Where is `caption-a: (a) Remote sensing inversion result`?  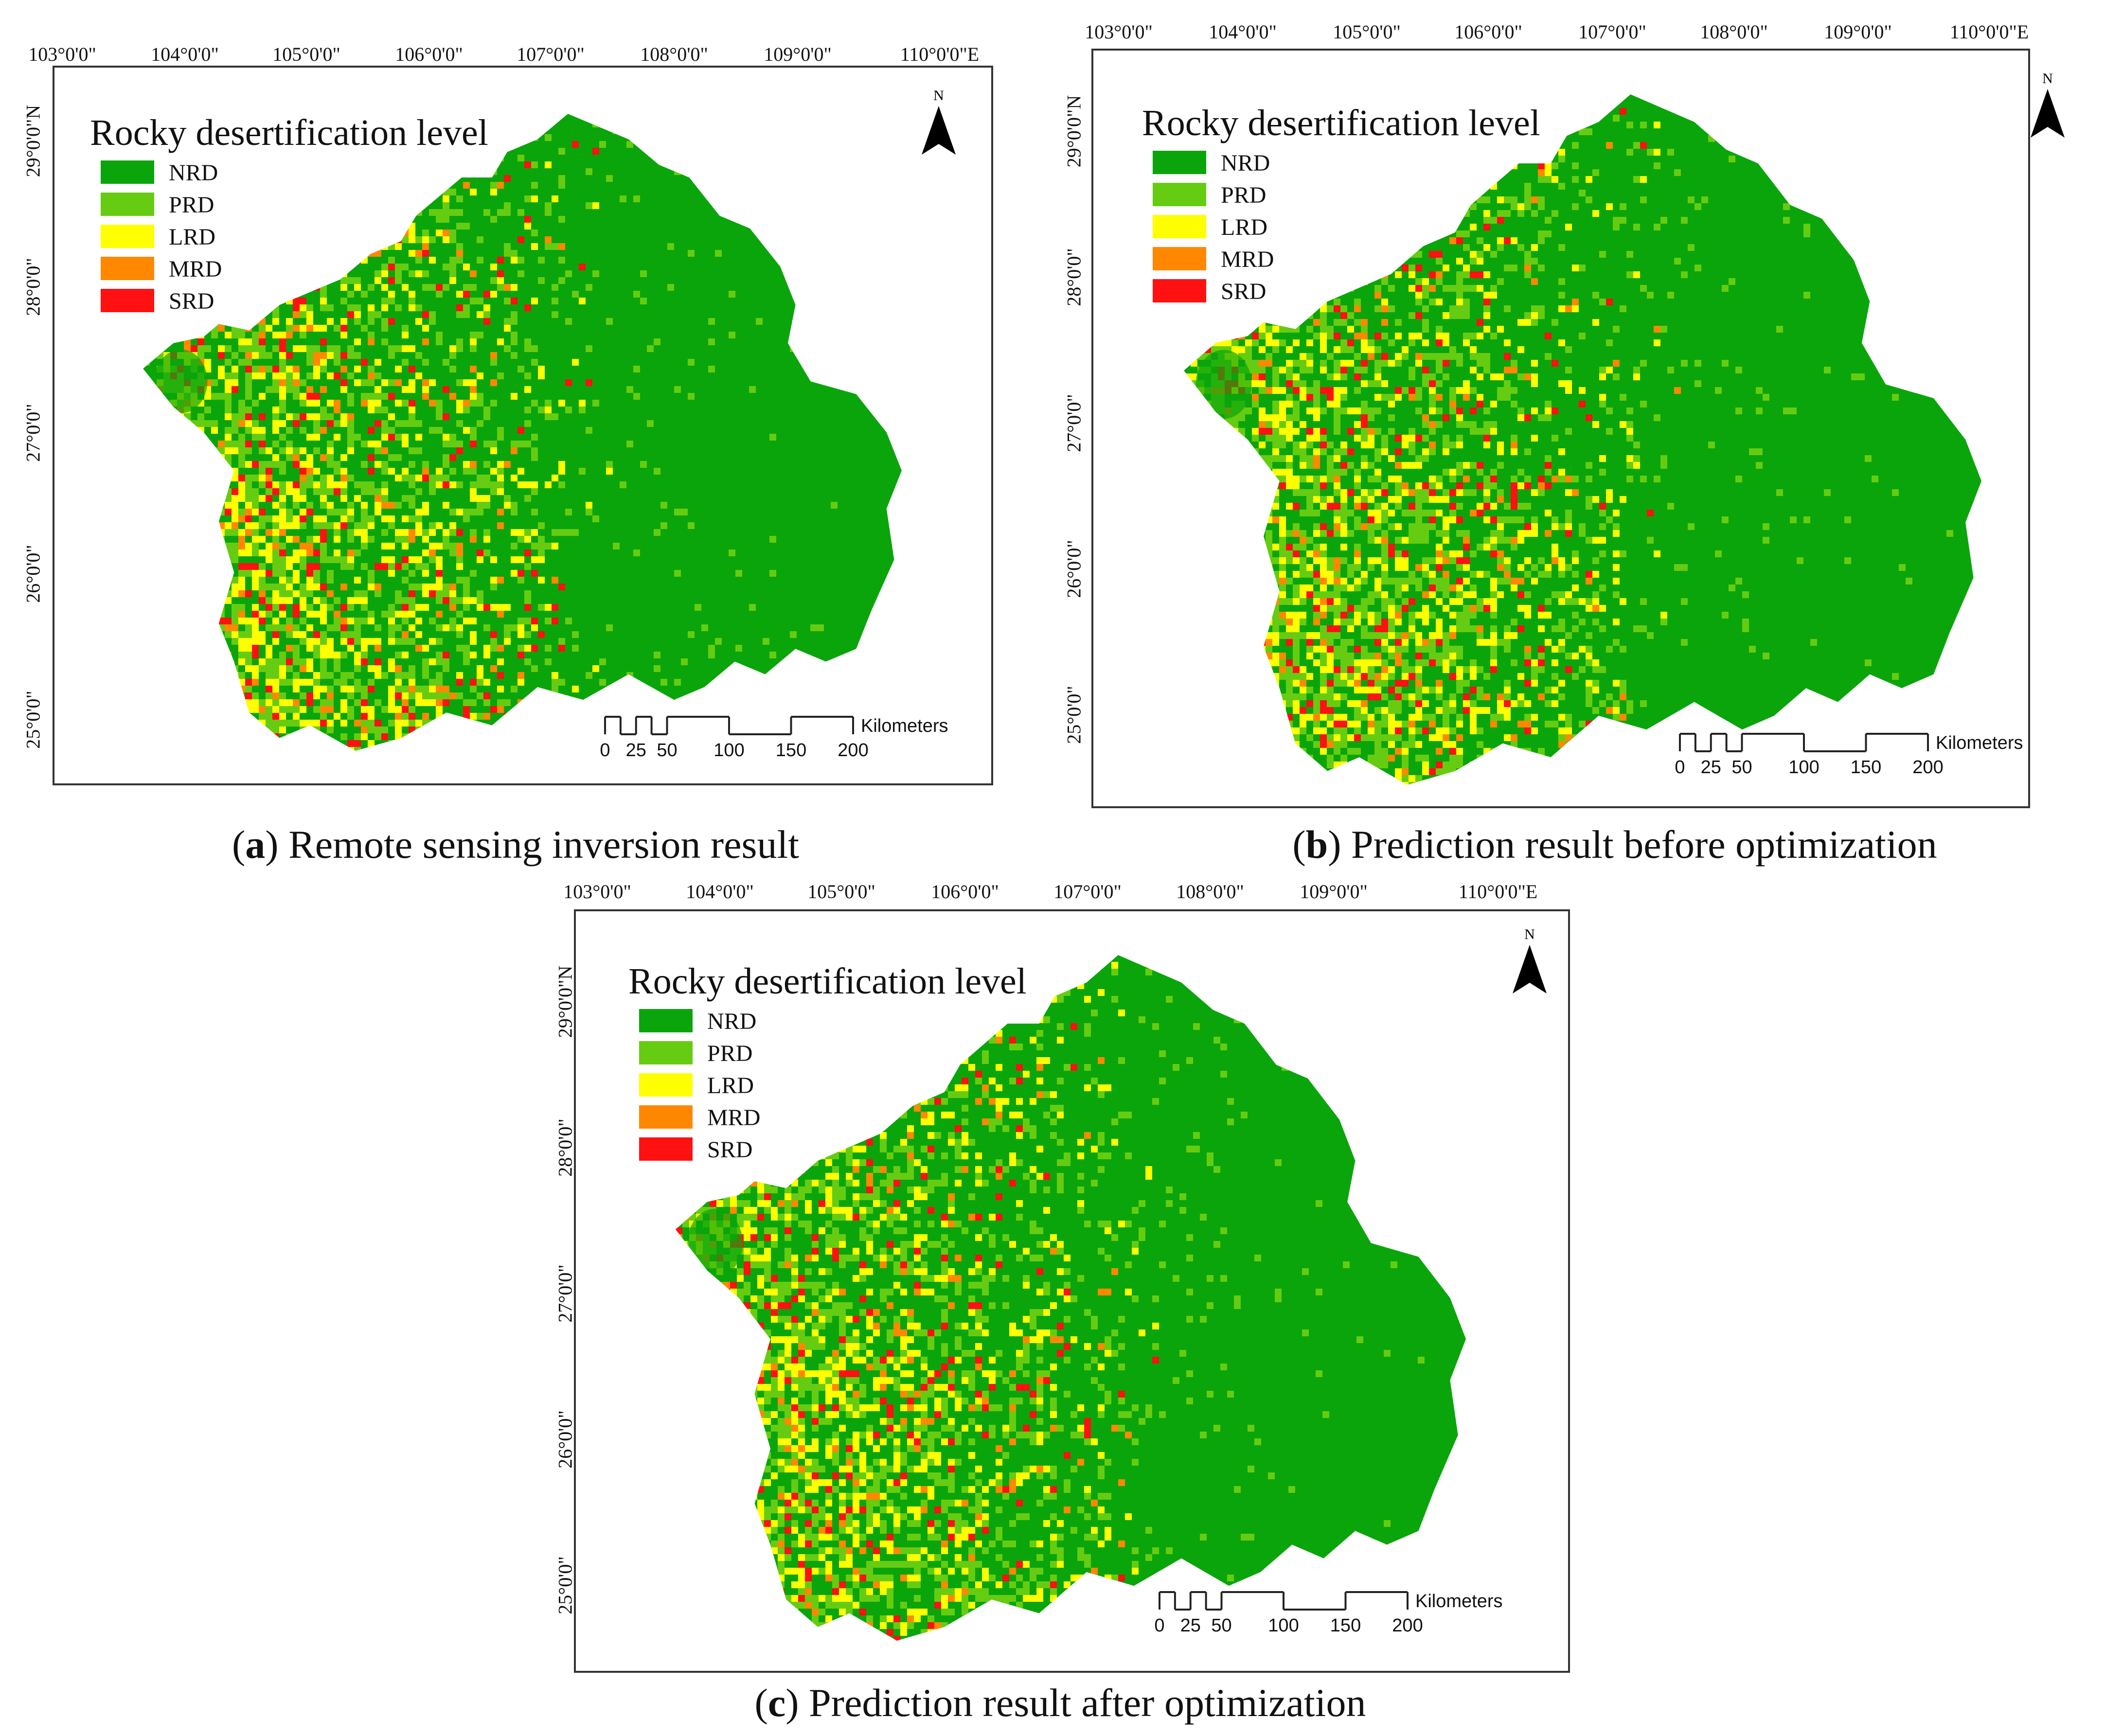 caption-a: (a) Remote sensing inversion result is located at coordinates (516, 845).